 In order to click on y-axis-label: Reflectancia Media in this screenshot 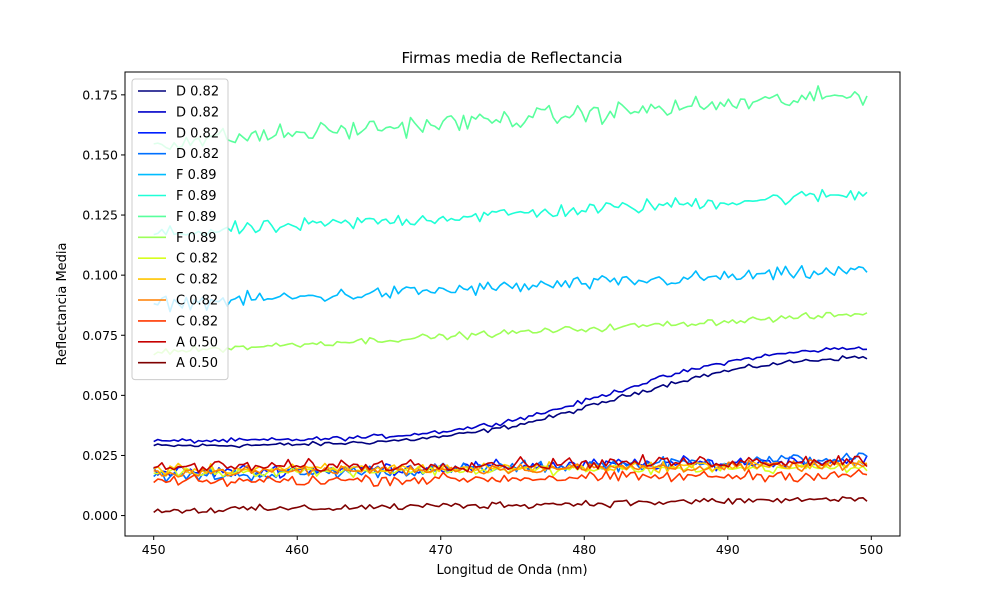, I will do `click(62, 304)`.